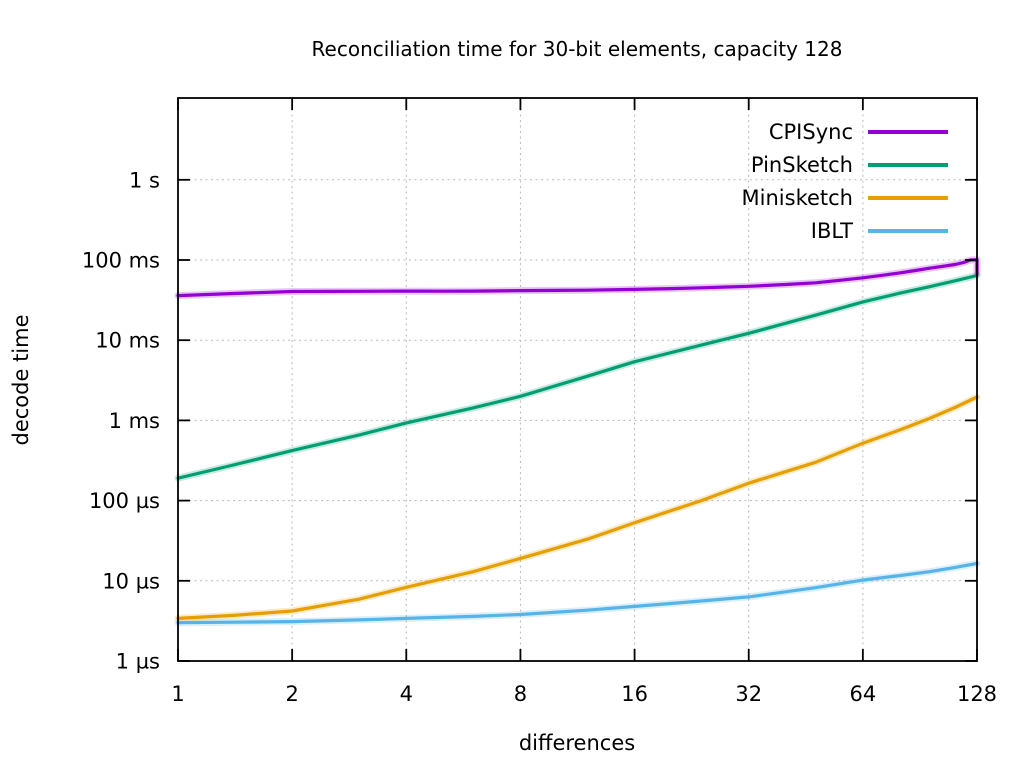  I want to click on legend-label-cpisync: CPISync, so click(811, 132).